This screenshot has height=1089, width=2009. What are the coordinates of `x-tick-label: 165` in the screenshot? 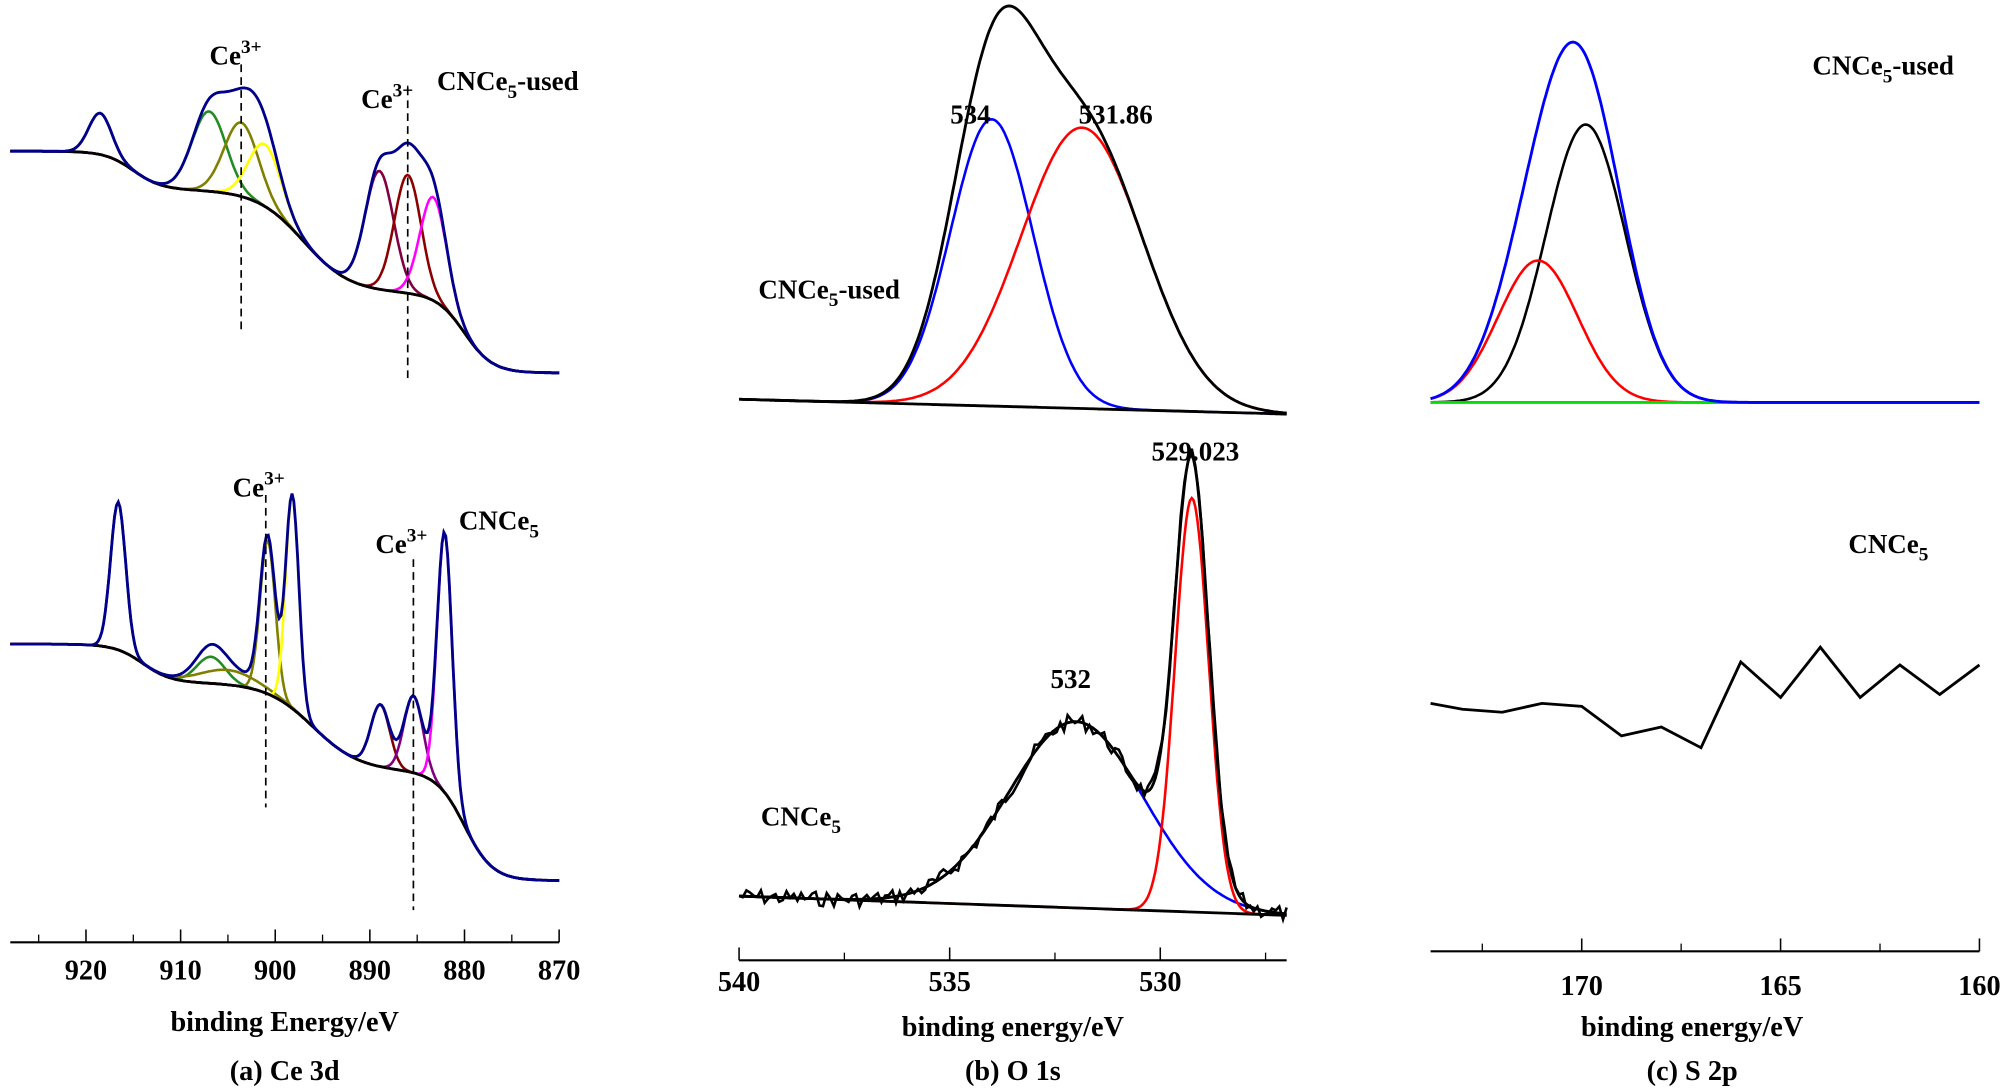 It's located at (1780, 986).